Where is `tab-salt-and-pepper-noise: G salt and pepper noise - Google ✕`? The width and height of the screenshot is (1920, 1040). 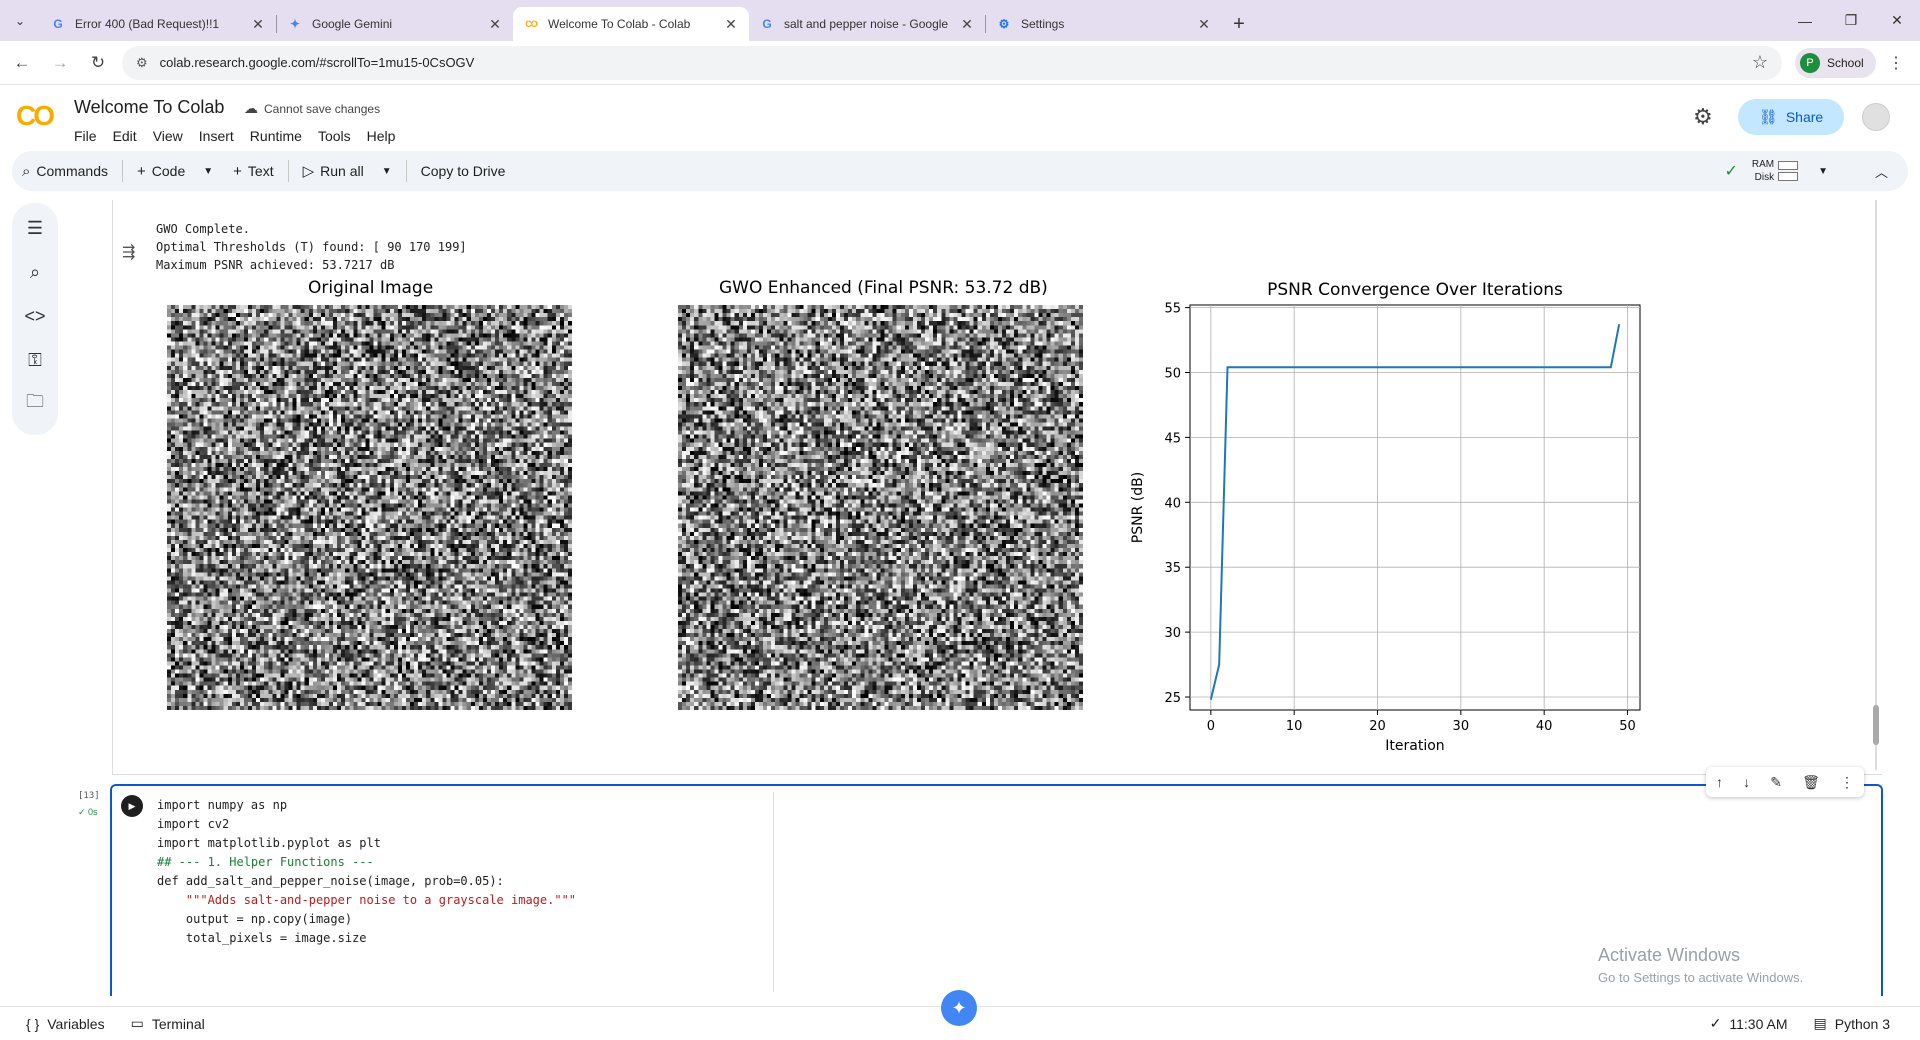
tab-salt-and-pepper-noise: G salt and pepper noise - Google ✕ is located at coordinates (867, 24).